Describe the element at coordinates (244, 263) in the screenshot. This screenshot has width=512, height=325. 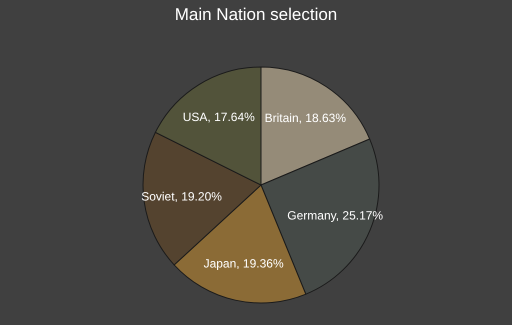
I see `slice-label: Japan, 19.36%` at that location.